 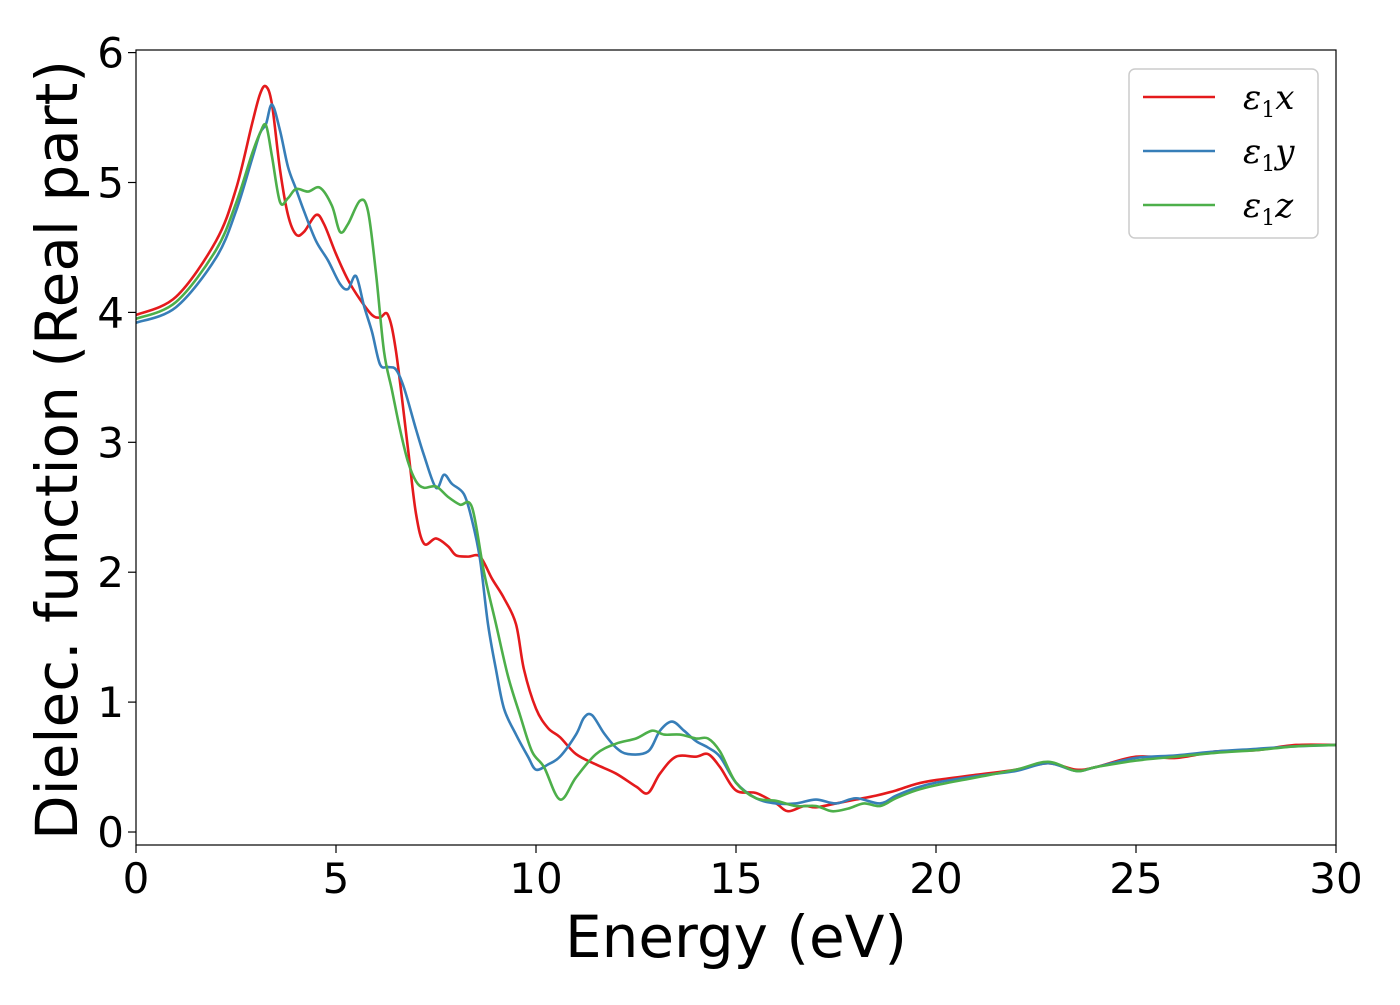 What do you see at coordinates (57, 450) in the screenshot?
I see `y-axis-title: Dielec. function (Real part)` at bounding box center [57, 450].